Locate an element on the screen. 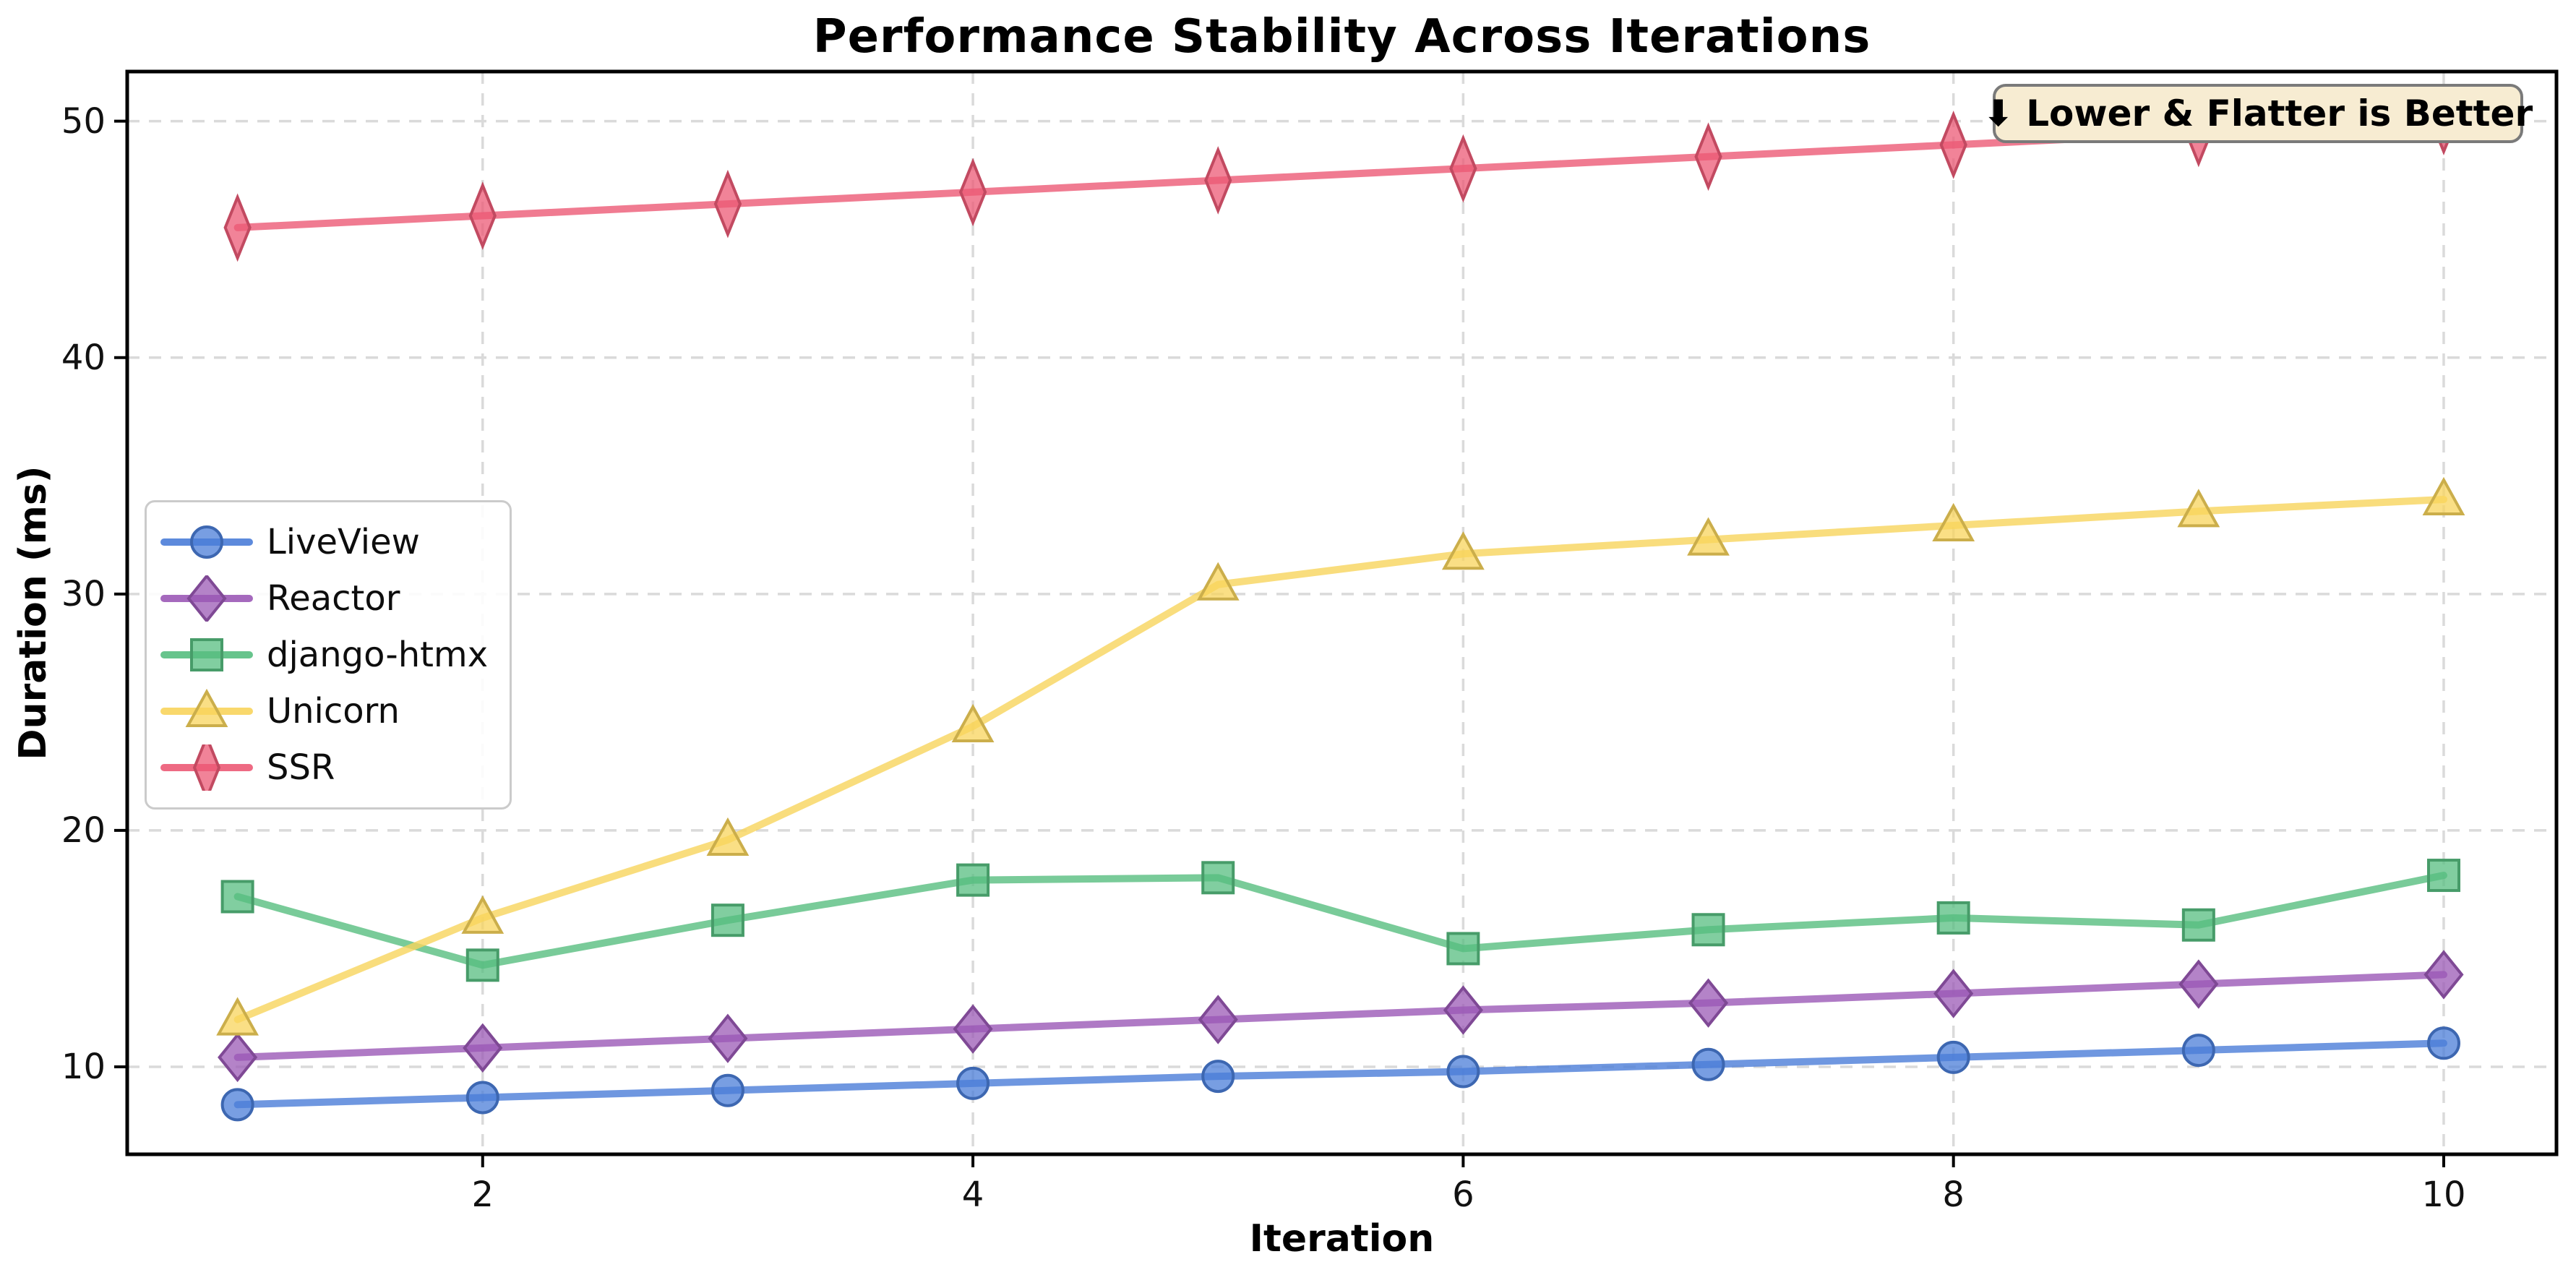 This screenshot has width=2576, height=1275. x-tick-label: 10 is located at coordinates (2444, 1195).